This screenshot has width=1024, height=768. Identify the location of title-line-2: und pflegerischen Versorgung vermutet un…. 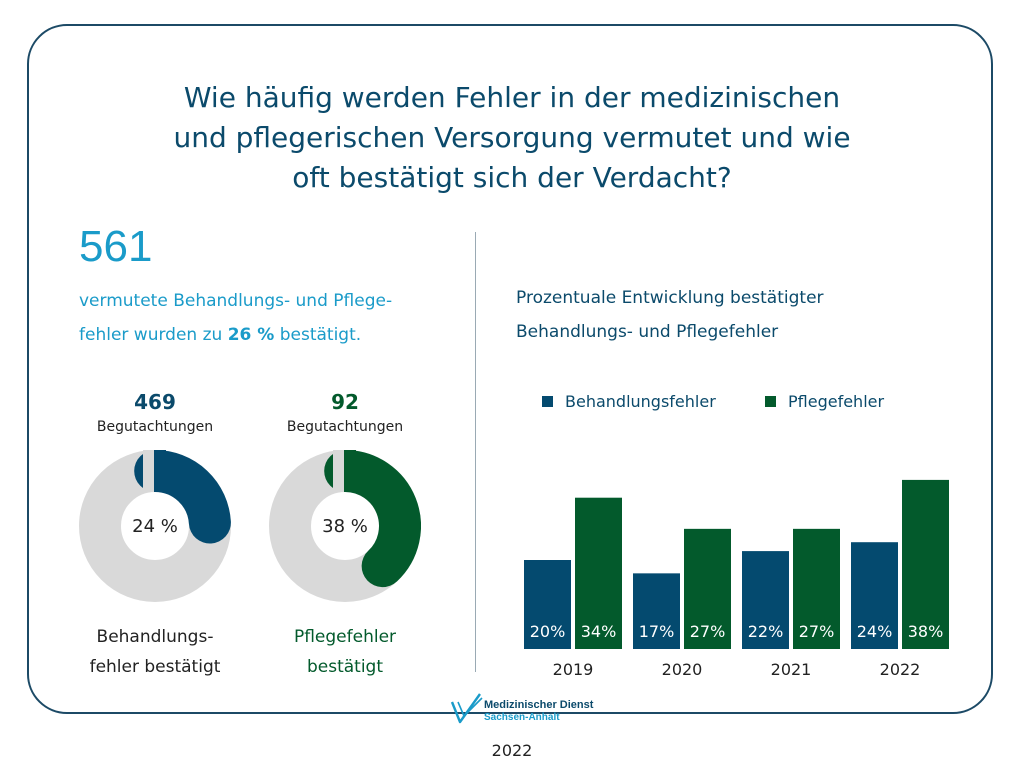
(512, 137).